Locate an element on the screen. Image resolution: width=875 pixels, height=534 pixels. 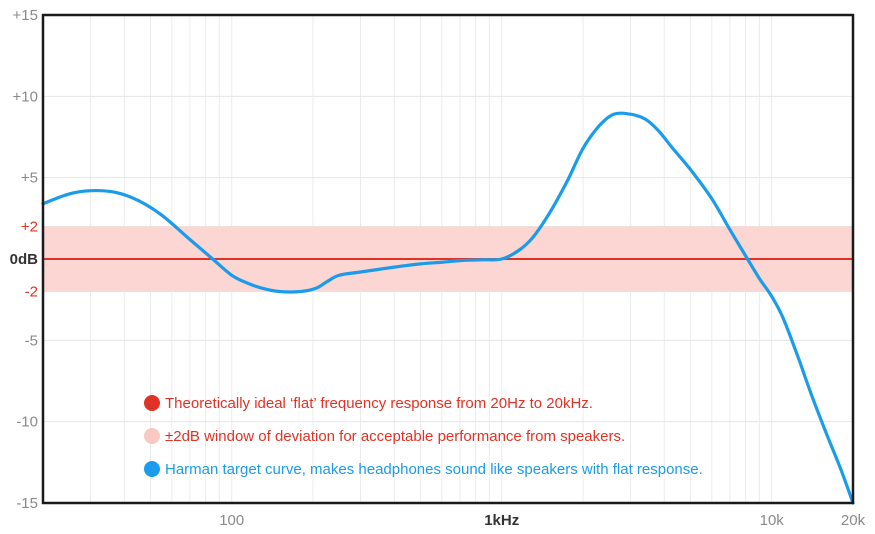
x-tick-label: 1kHz is located at coordinates (501, 520).